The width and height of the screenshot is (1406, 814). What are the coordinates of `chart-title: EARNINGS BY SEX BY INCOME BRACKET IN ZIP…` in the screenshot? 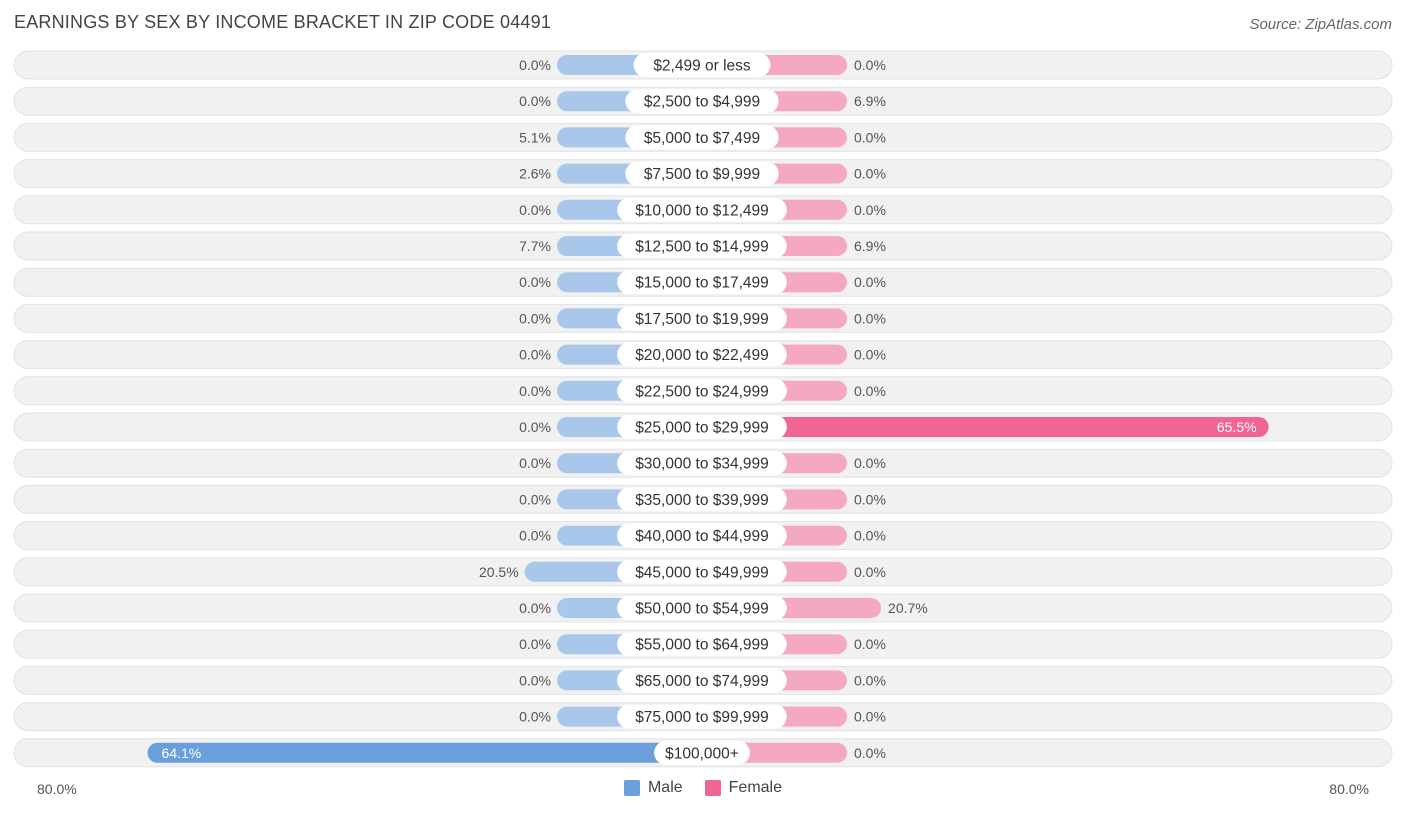 It's located at (283, 22).